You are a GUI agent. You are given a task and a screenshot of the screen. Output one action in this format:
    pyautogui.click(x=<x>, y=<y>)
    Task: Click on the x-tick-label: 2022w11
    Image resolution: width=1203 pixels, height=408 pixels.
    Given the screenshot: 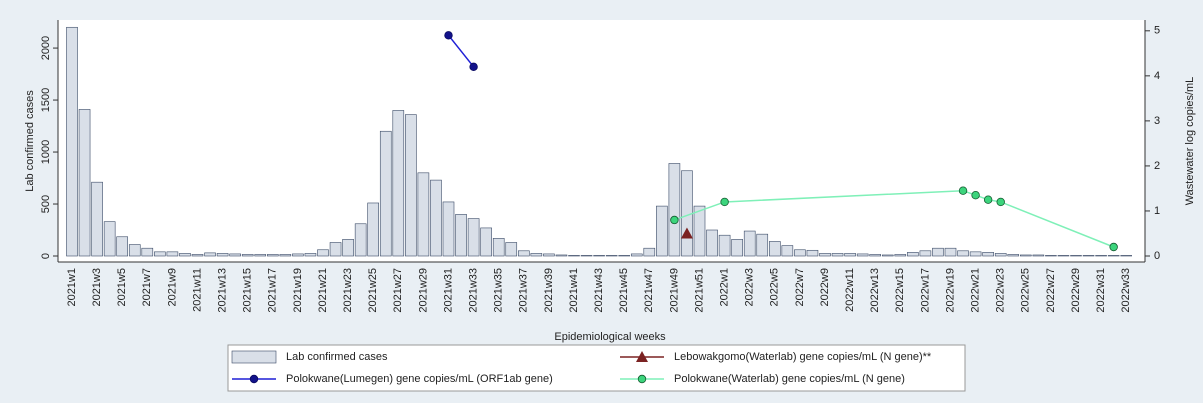 What is the action you would take?
    pyautogui.click(x=850, y=290)
    